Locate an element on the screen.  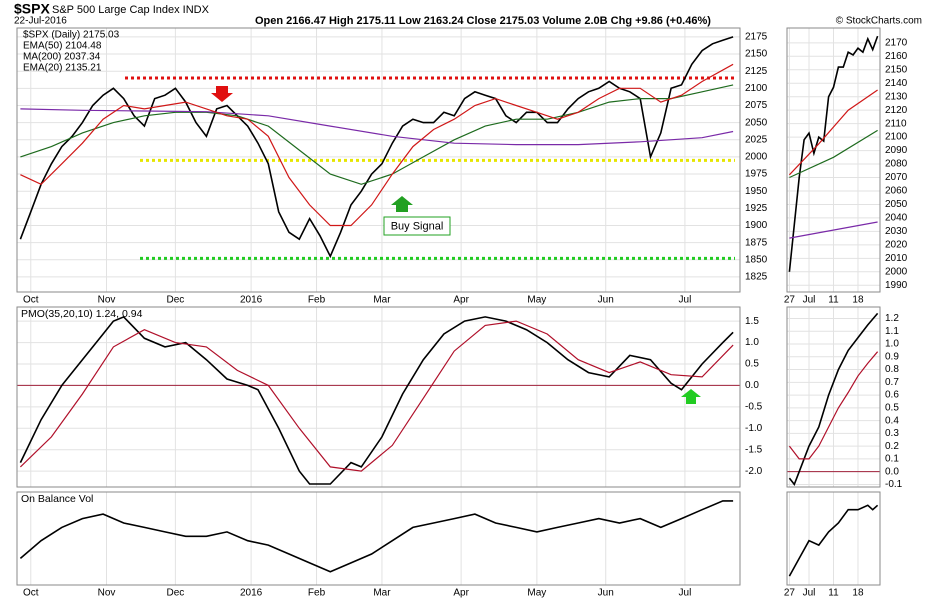
y-tick-label: 1975 is located at coordinates (756, 174).